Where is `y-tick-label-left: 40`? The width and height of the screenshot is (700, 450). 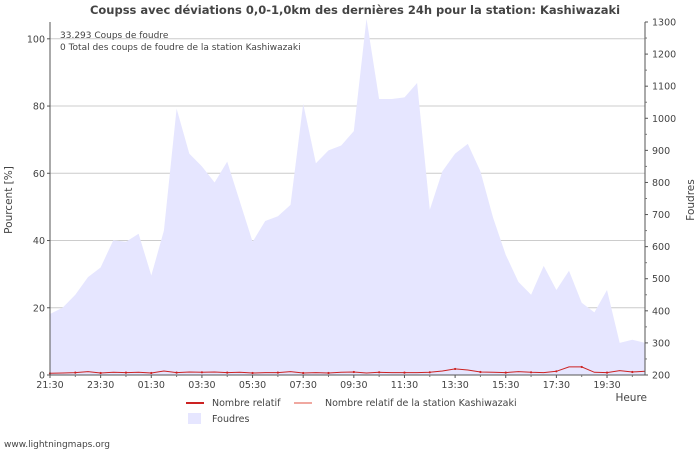
y-tick-label-left: 40 is located at coordinates (39, 241).